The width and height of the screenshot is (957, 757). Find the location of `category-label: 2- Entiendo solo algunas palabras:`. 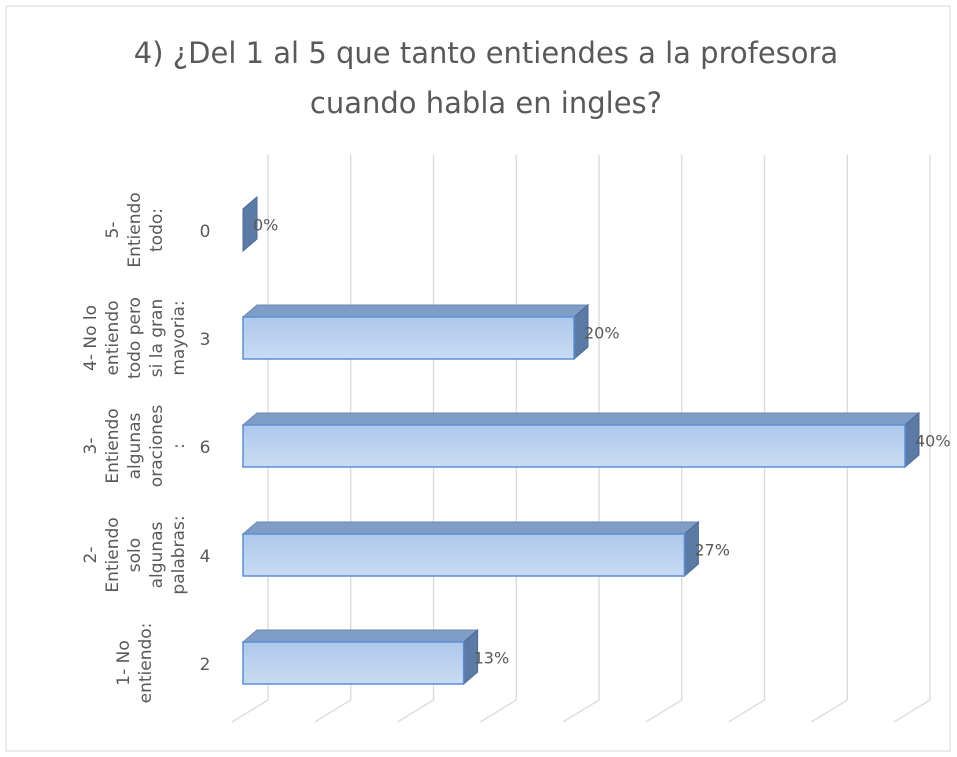

category-label: 2- Entiendo solo algunas palabras: is located at coordinates (135, 555).